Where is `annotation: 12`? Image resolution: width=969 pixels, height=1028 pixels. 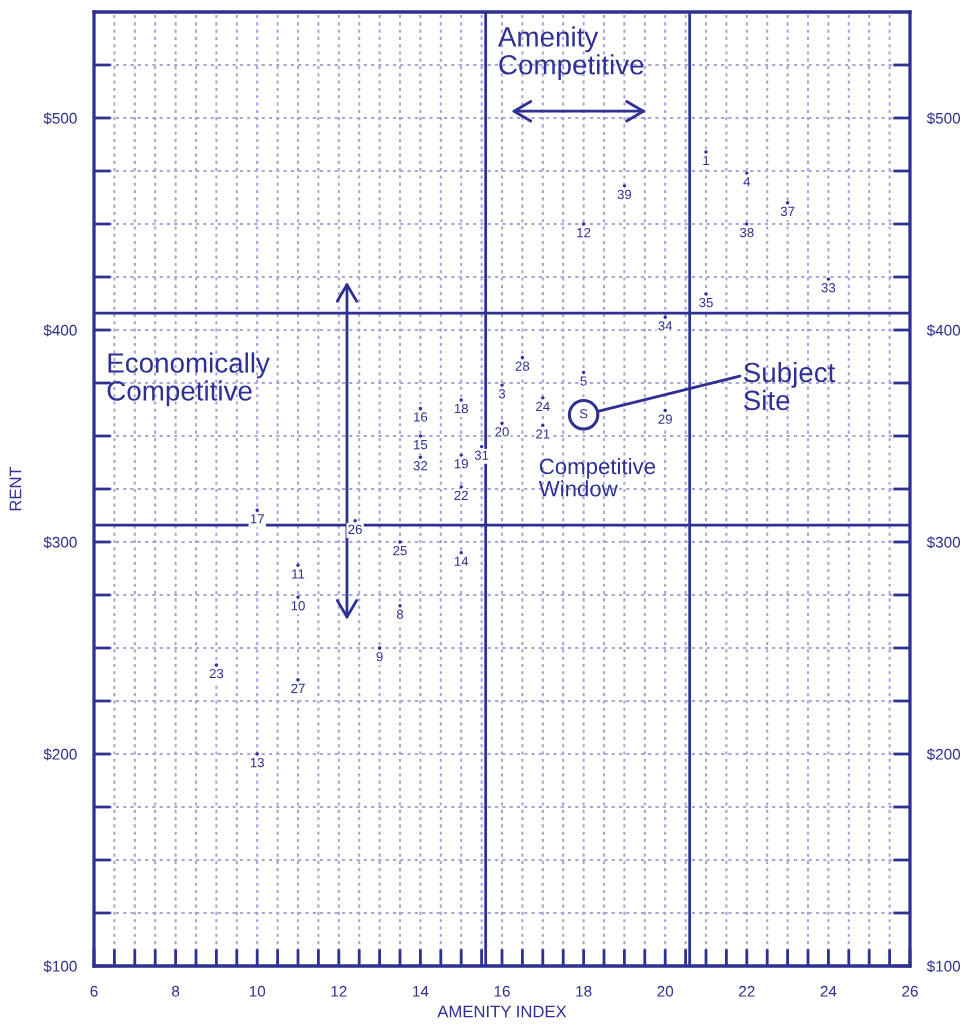
annotation: 12 is located at coordinates (584, 232).